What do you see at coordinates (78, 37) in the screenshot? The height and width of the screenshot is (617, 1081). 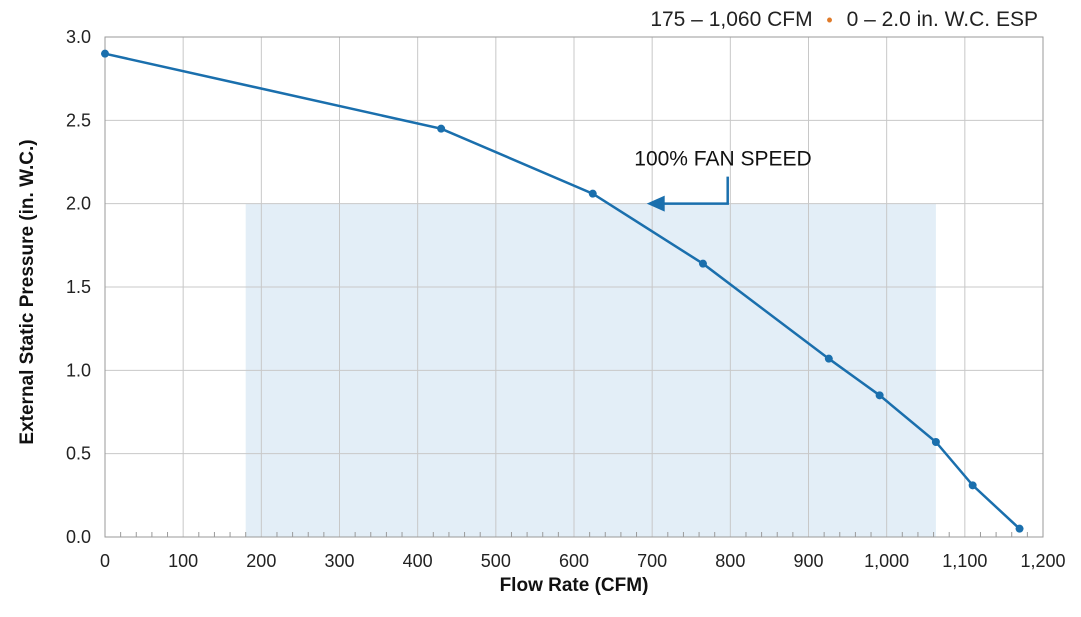 I see `y-tick-label: 3.0` at bounding box center [78, 37].